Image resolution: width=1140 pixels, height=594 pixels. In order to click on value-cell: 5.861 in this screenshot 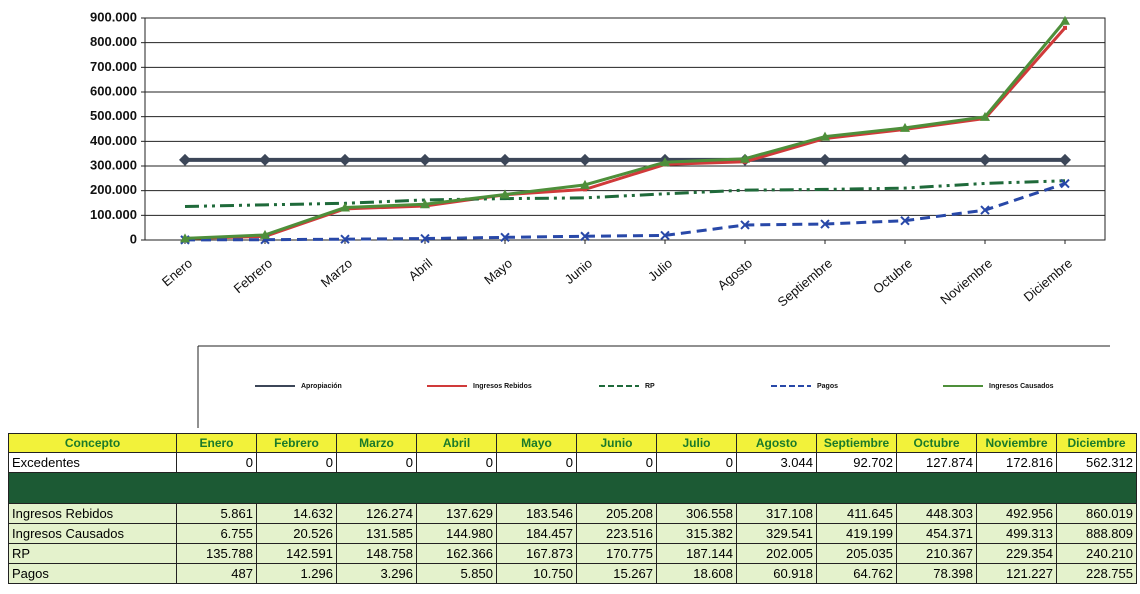, I will do `click(216, 513)`.